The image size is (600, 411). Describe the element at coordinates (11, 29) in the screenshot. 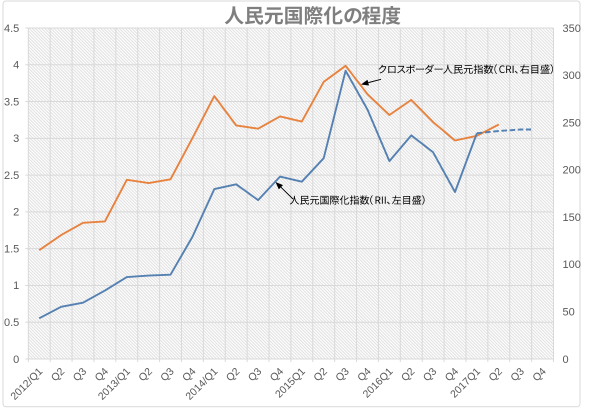

I see `svg-text: 4.5` at that location.